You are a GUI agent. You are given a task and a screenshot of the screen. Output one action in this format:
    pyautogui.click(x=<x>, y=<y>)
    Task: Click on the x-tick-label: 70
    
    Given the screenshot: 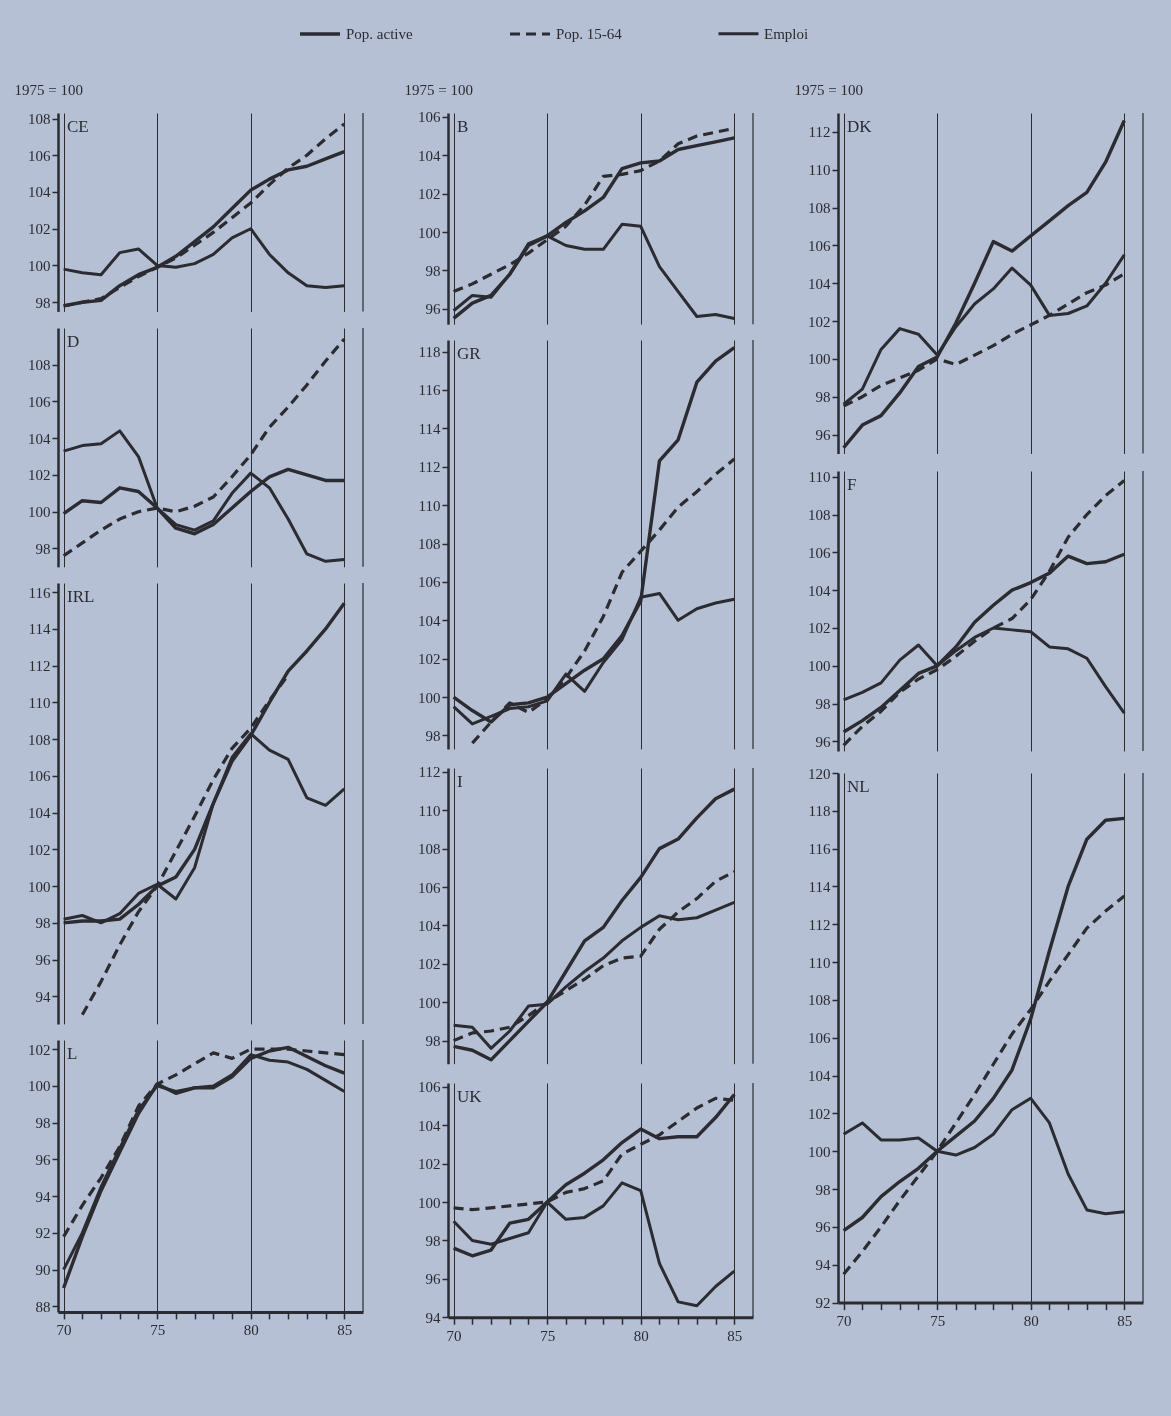 What is the action you would take?
    pyautogui.click(x=454, y=1335)
    